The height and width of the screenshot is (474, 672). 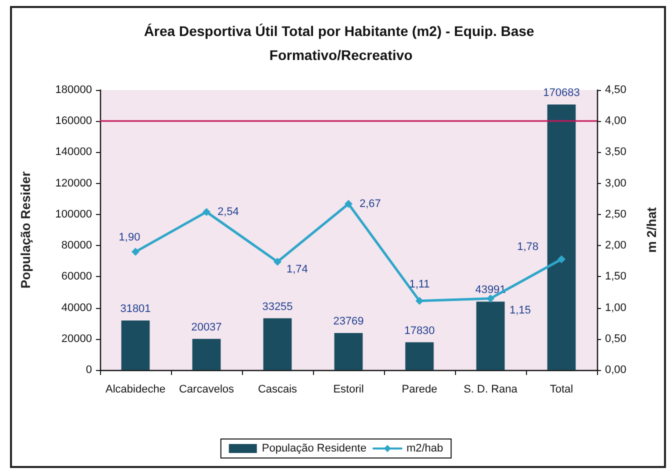 I want to click on y2-tick-label: 4,00, so click(x=615, y=121).